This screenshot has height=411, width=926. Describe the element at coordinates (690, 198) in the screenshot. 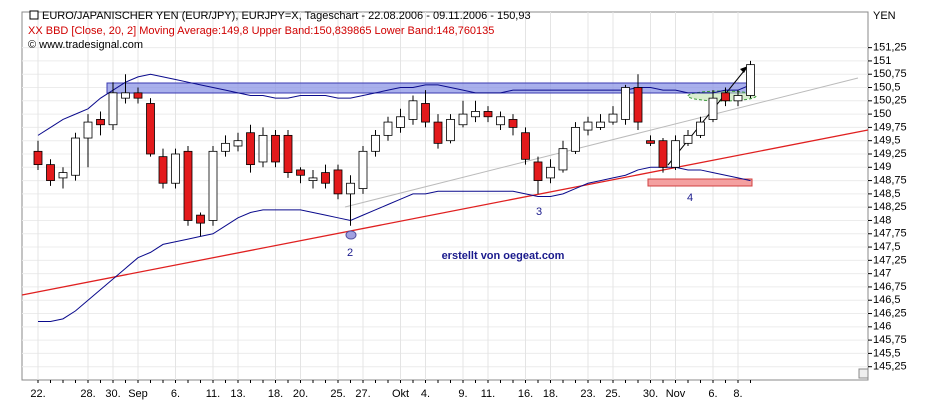

I see `annotation: 4` at that location.